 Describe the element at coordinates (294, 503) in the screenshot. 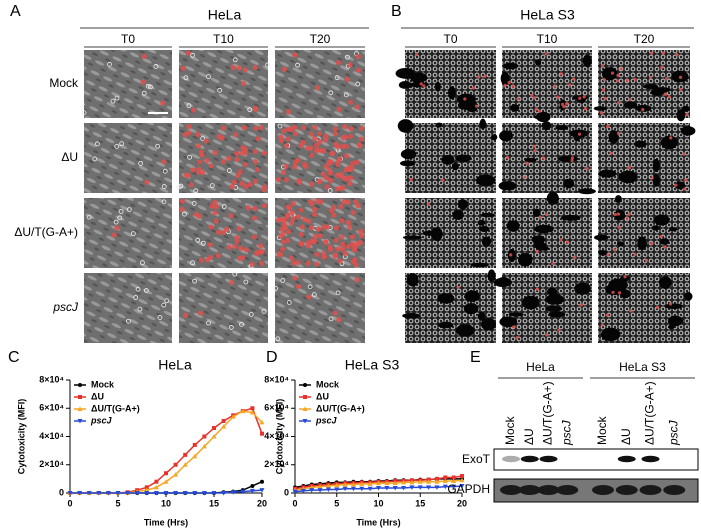

I see `x-tick-label: 0` at that location.